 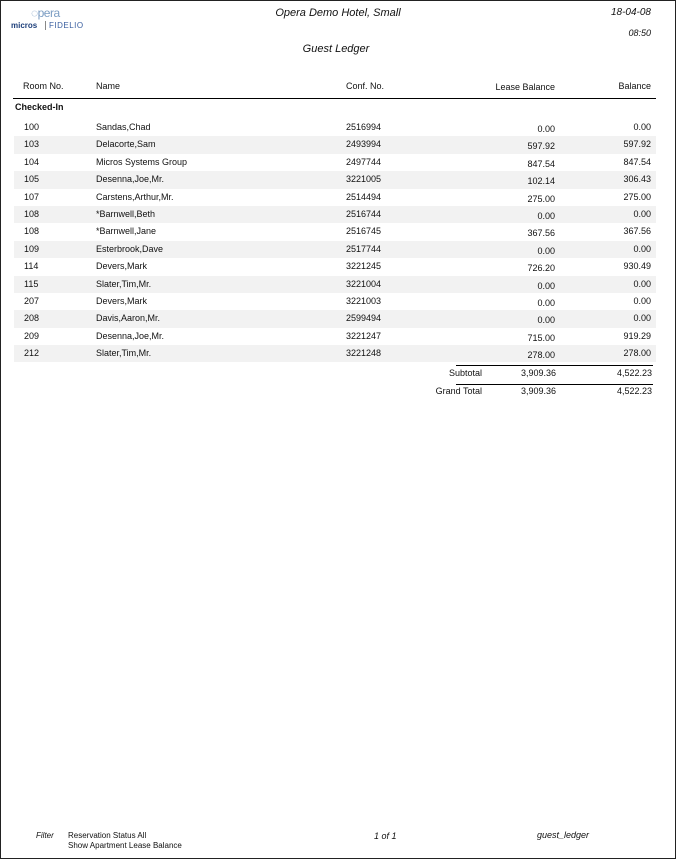 I want to click on table-row: 209 Desenna,Joe,Mr. 3221247 715.00 919.29, so click(x=335, y=336).